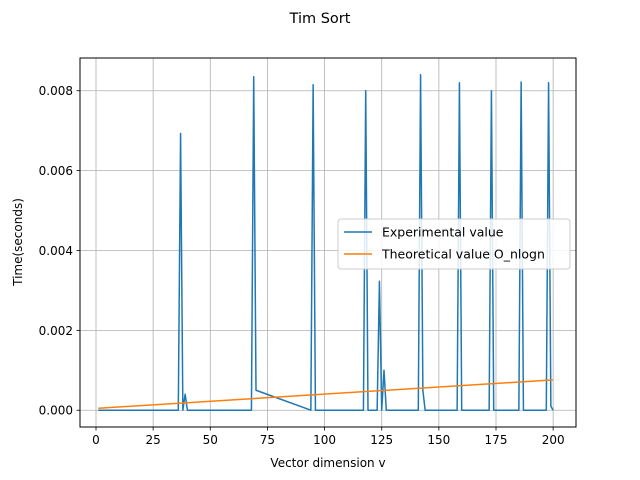  Describe the element at coordinates (56, 331) in the screenshot. I see `y-tick-label: 0.002` at that location.